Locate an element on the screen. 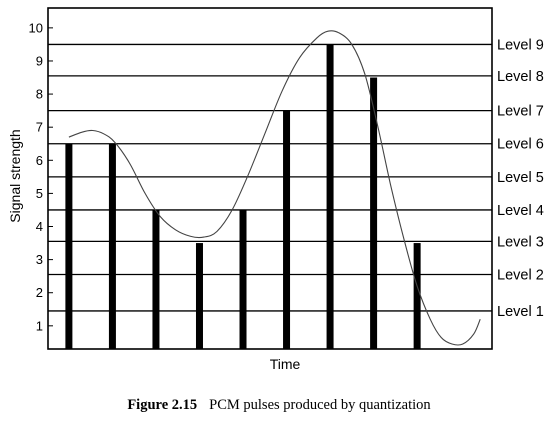 The height and width of the screenshot is (432, 558). y-tick-label-4: 4 is located at coordinates (39, 226).